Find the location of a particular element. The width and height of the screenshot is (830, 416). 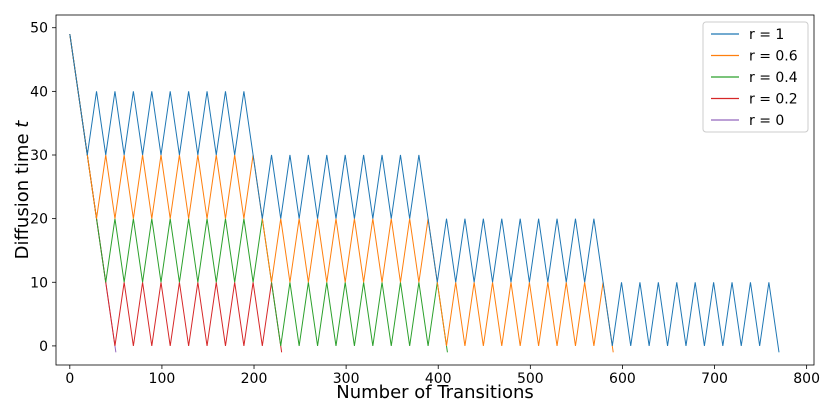

y-axis-label: Diffusion time t is located at coordinates (22, 190).